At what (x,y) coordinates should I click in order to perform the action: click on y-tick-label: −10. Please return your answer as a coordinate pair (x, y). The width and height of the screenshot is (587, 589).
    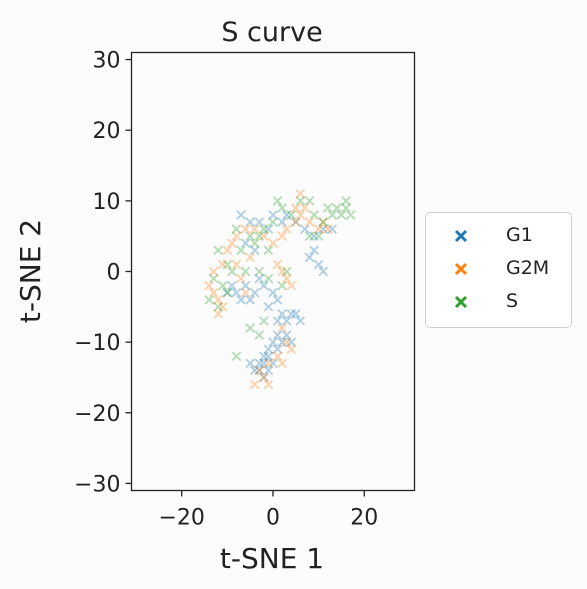
    Looking at the image, I should click on (97, 343).